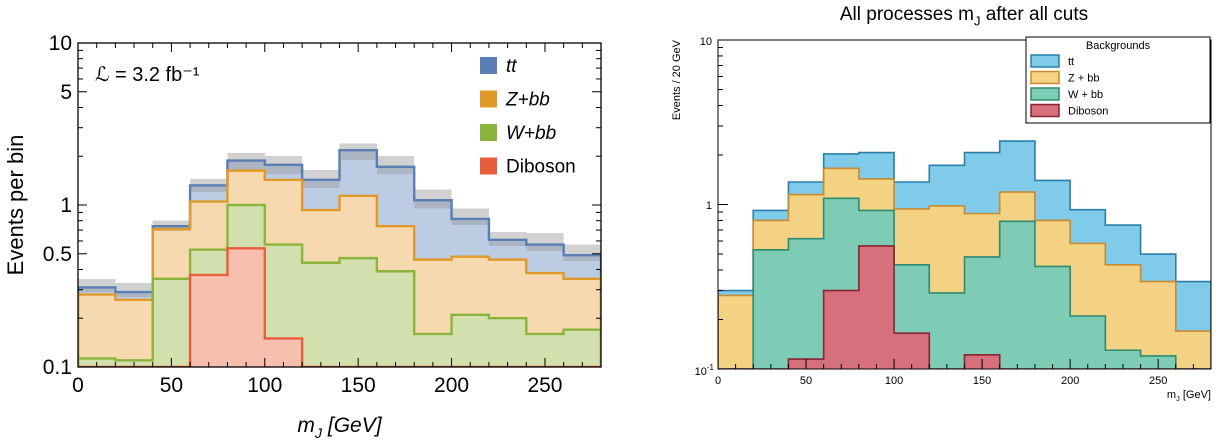  Describe the element at coordinates (1085, 95) in the screenshot. I see `legend-label-2: W + bb` at that location.